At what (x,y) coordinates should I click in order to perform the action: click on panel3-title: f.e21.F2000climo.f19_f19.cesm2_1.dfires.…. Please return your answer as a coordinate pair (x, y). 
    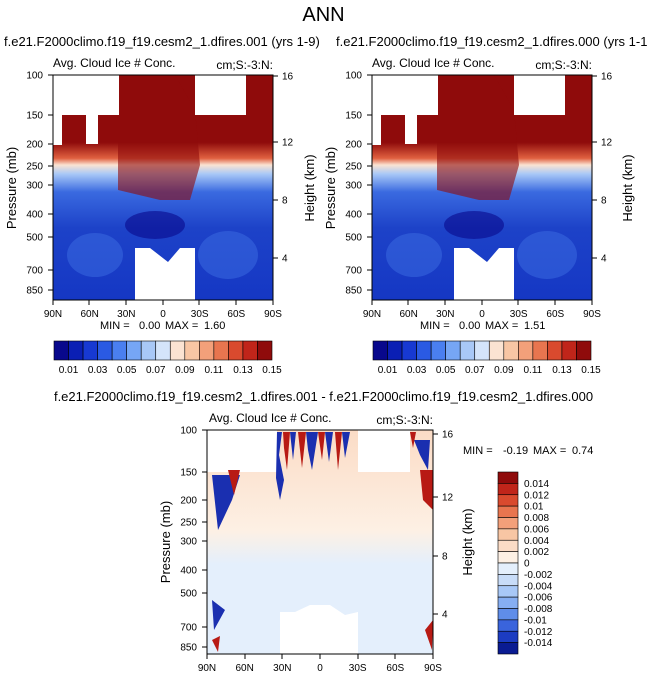
    Looking at the image, I should click on (323, 396).